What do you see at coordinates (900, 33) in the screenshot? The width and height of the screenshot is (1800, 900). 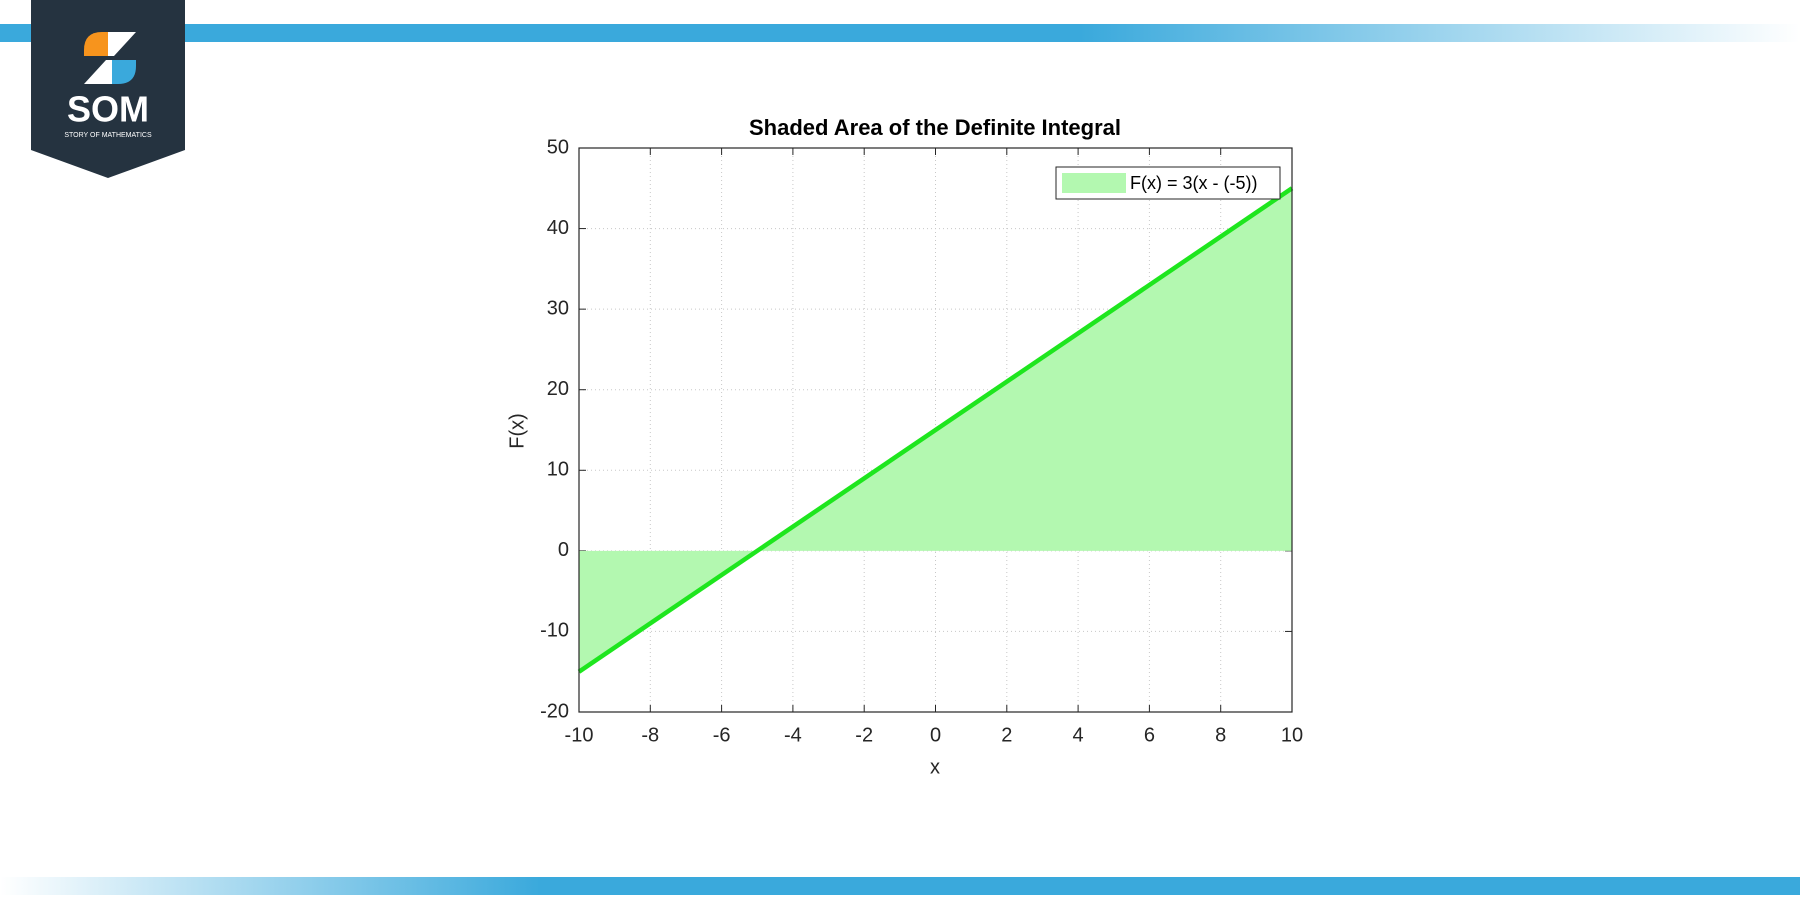 I see `top-stripe` at bounding box center [900, 33].